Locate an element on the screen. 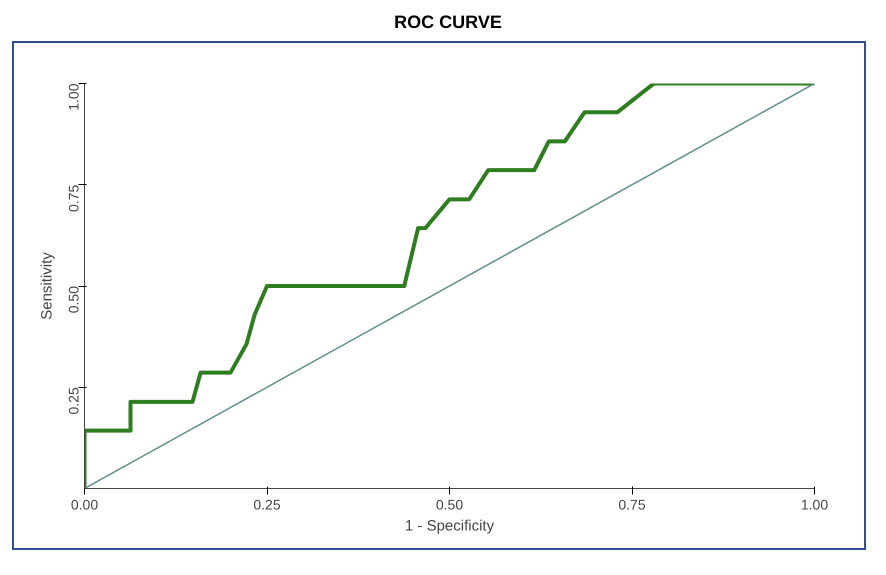 Image resolution: width=886 pixels, height=575 pixels. y-tick-label: 1.00 is located at coordinates (74, 96).